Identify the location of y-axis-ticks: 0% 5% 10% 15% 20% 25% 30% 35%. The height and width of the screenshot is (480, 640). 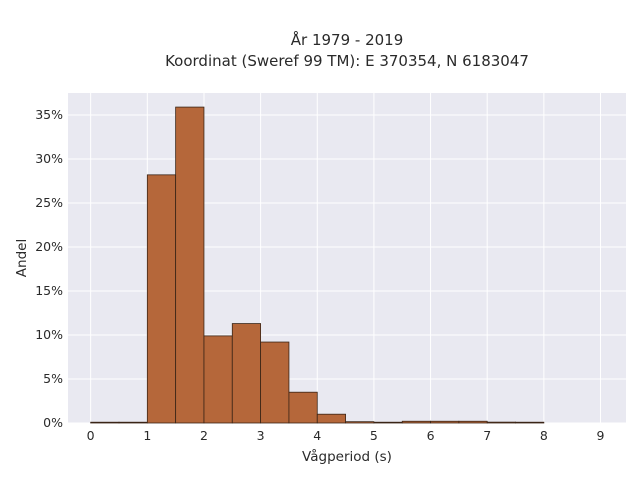
(49, 268).